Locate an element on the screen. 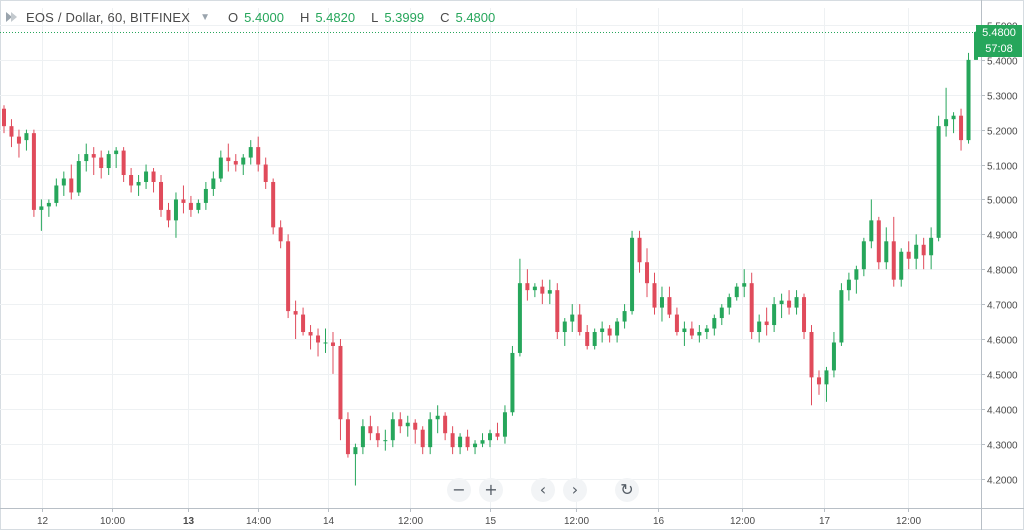 Image resolution: width=1024 pixels, height=530 pixels. y-tick-label: 5.4000 is located at coordinates (1002, 62).